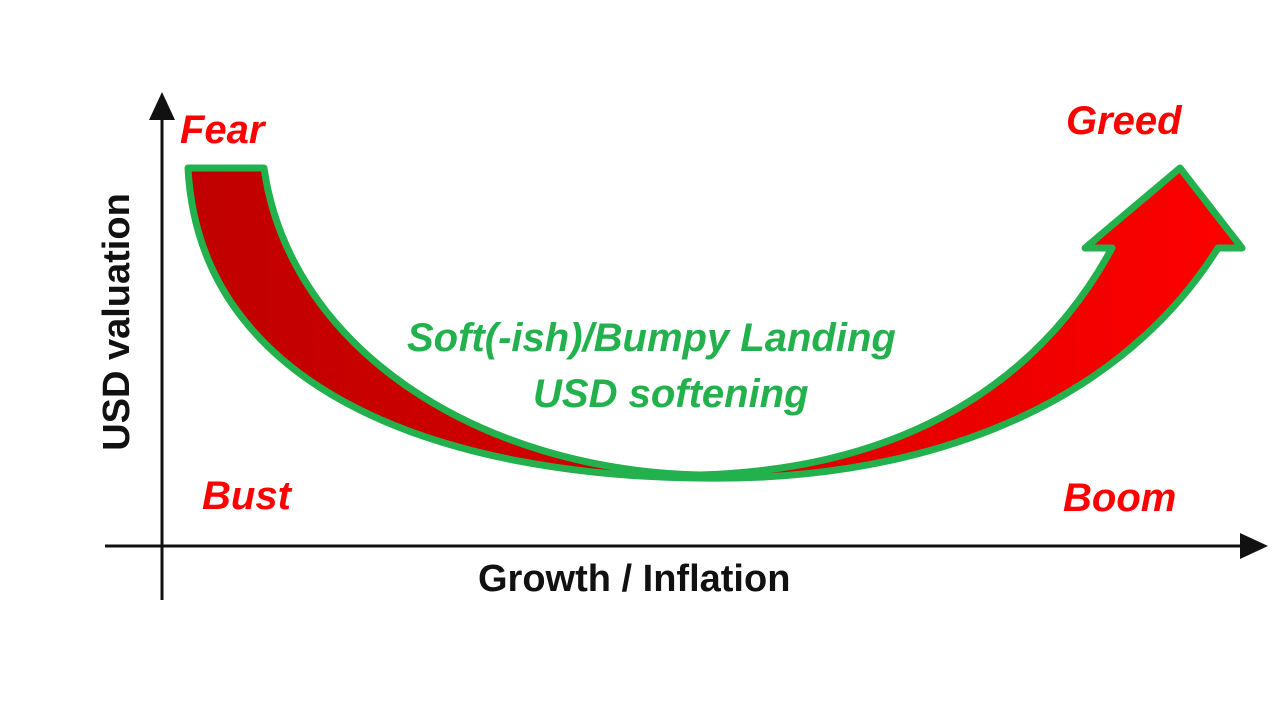 Image resolution: width=1280 pixels, height=720 pixels. Describe the element at coordinates (651, 338) in the screenshot. I see `center-label-landing: Soft(-ish)/Bumpy Landing` at that location.